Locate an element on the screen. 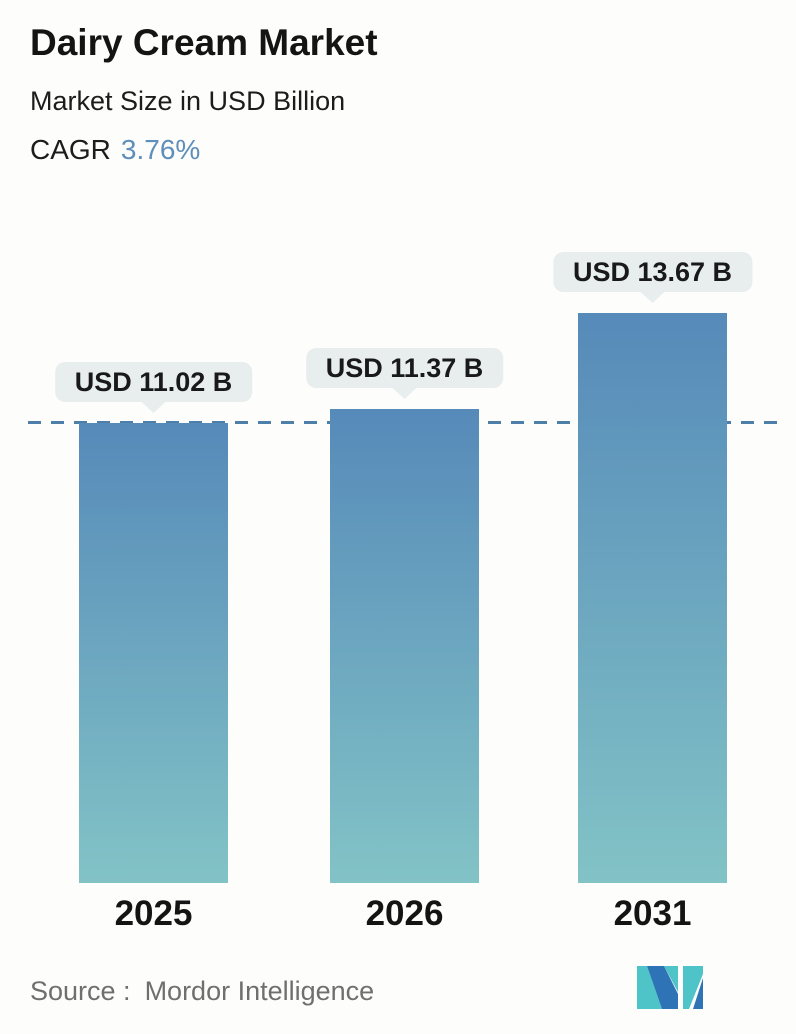 This screenshot has height=1034, width=796. source-label: Source : is located at coordinates (80, 991).